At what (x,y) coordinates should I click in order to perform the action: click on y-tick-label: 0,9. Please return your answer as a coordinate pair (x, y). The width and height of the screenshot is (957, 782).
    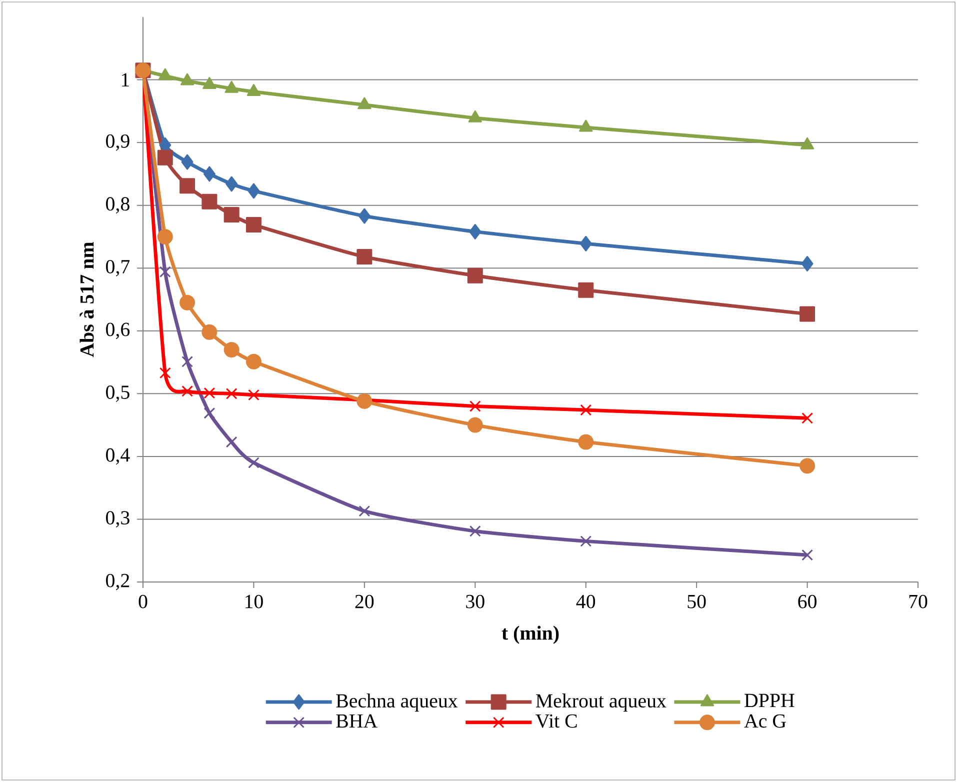
    Looking at the image, I should click on (118, 142).